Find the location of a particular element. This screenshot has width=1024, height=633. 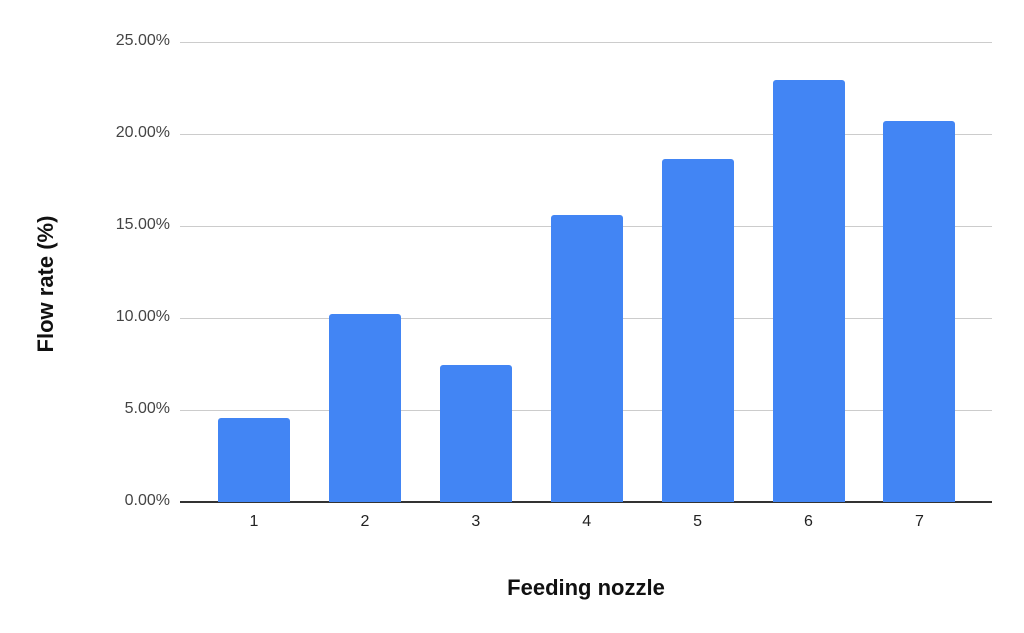

y-tick-label: 5.00% is located at coordinates (147, 408).